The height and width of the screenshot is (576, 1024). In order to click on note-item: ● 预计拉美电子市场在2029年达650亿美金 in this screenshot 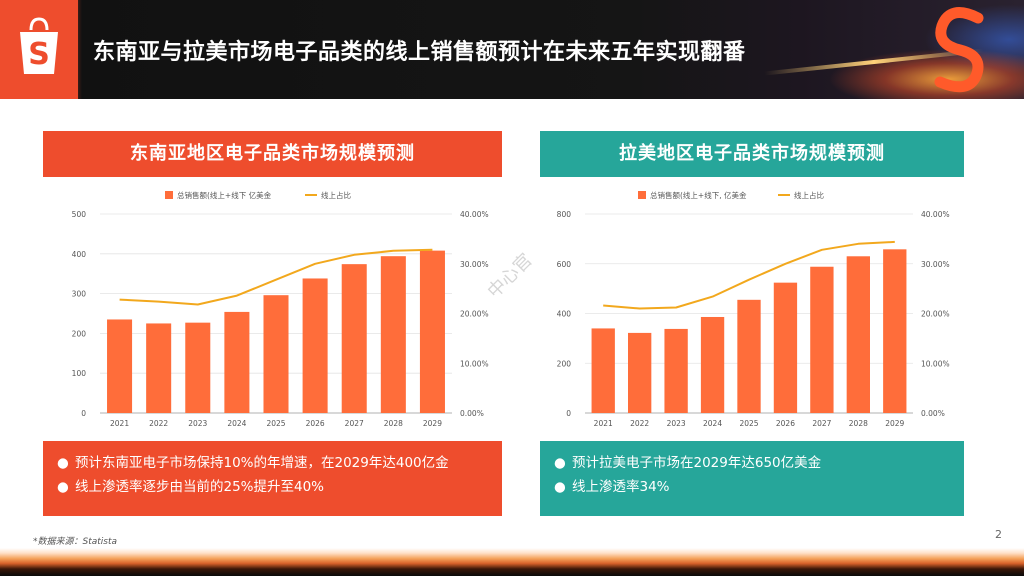, I will do `click(759, 463)`.